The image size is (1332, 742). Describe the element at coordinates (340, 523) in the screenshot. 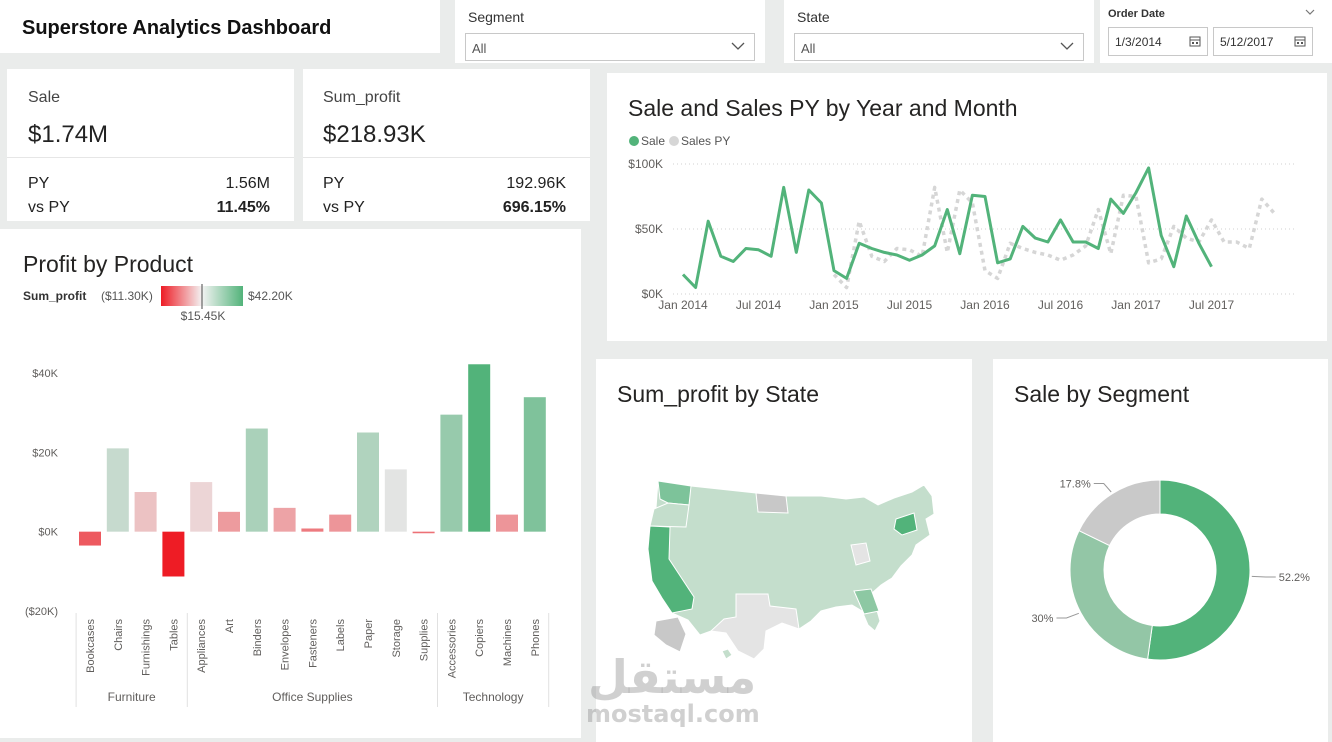

I see `bar-labels` at that location.